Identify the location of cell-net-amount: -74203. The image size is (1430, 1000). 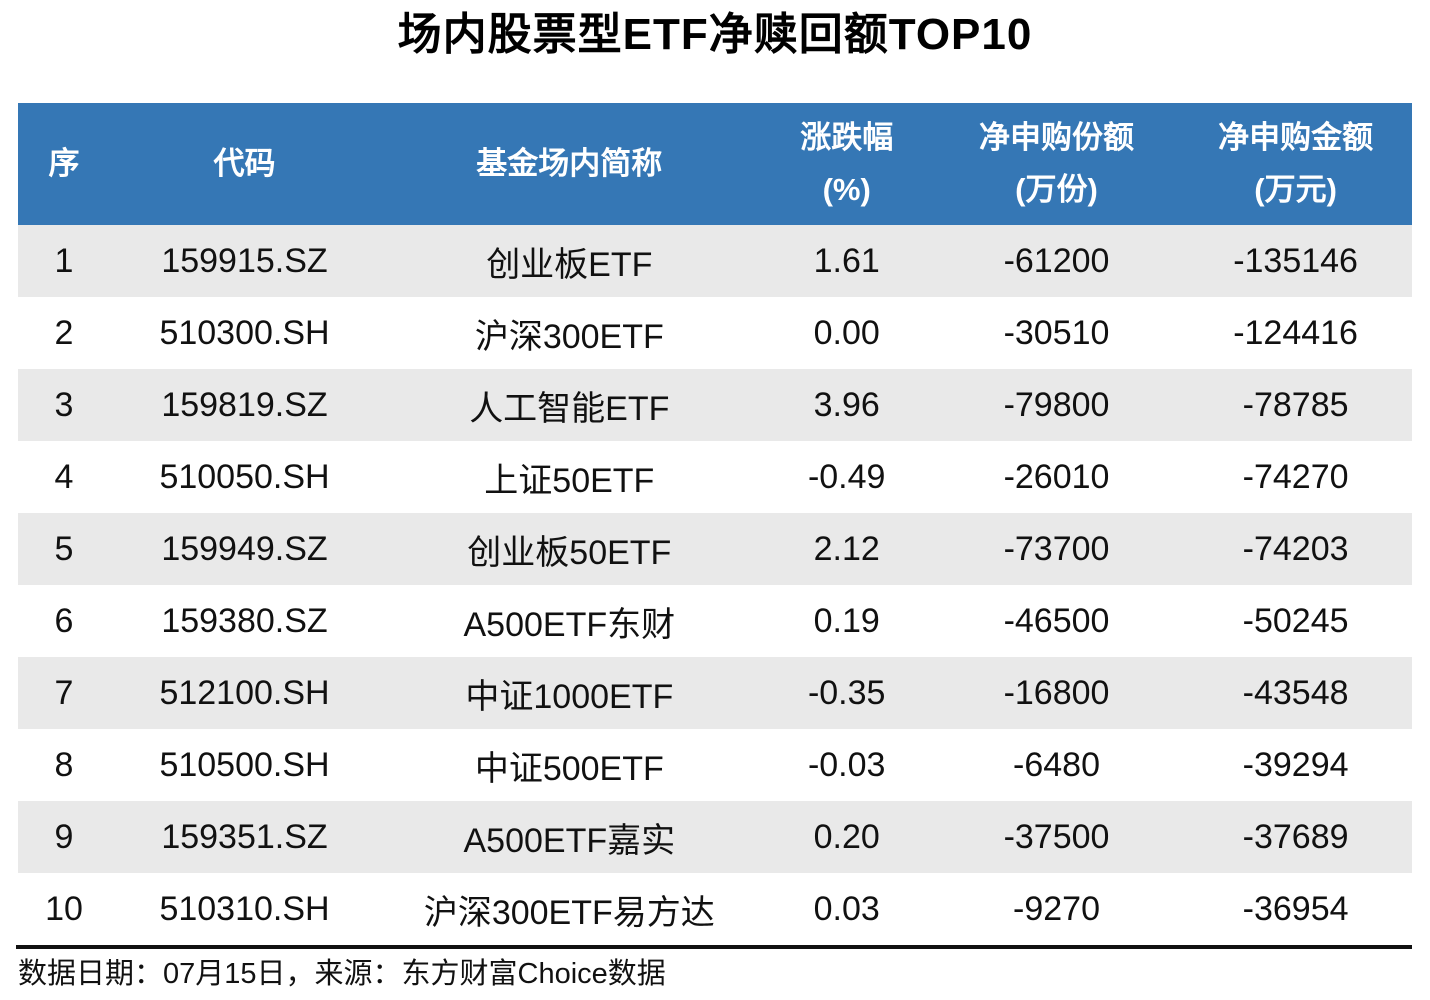
(1295, 548).